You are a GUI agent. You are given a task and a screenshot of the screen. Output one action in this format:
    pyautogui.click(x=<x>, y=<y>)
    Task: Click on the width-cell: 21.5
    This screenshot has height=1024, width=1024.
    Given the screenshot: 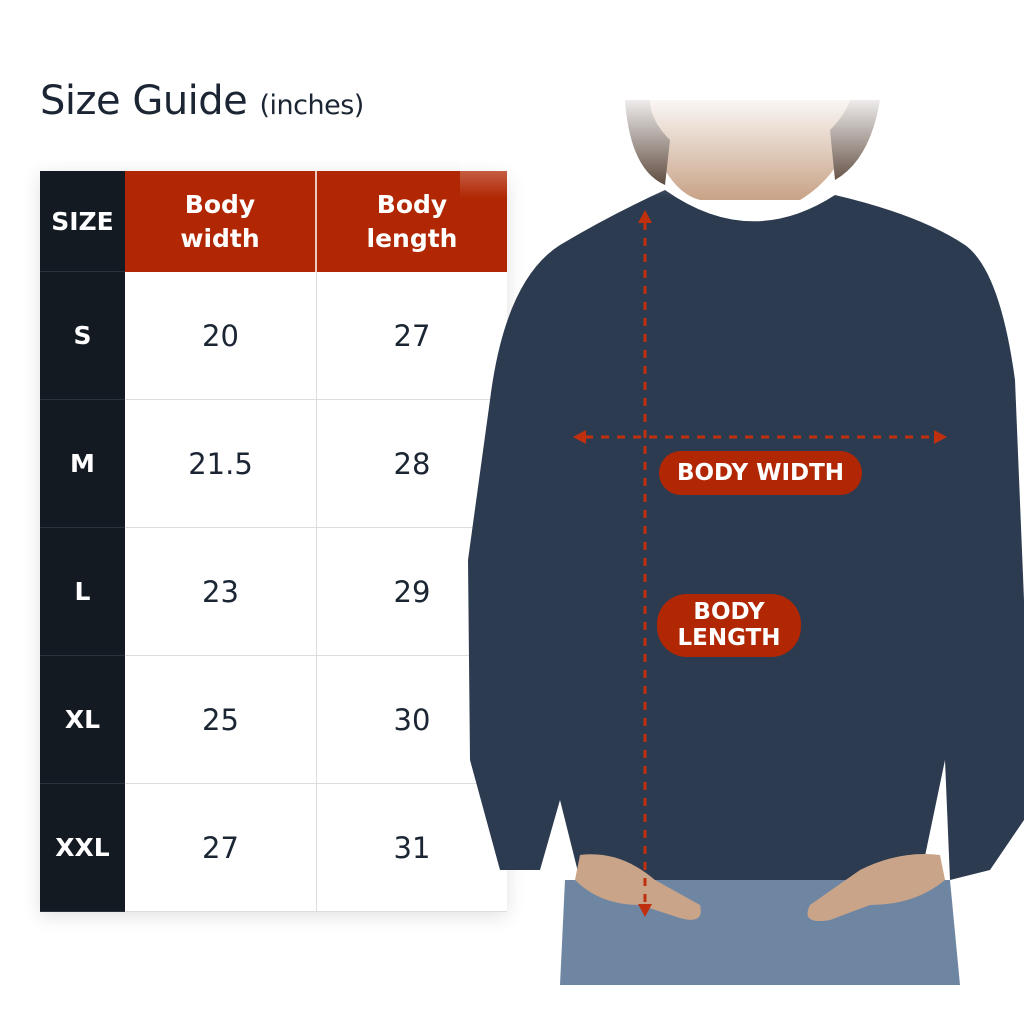 What is the action you would take?
    pyautogui.click(x=221, y=464)
    